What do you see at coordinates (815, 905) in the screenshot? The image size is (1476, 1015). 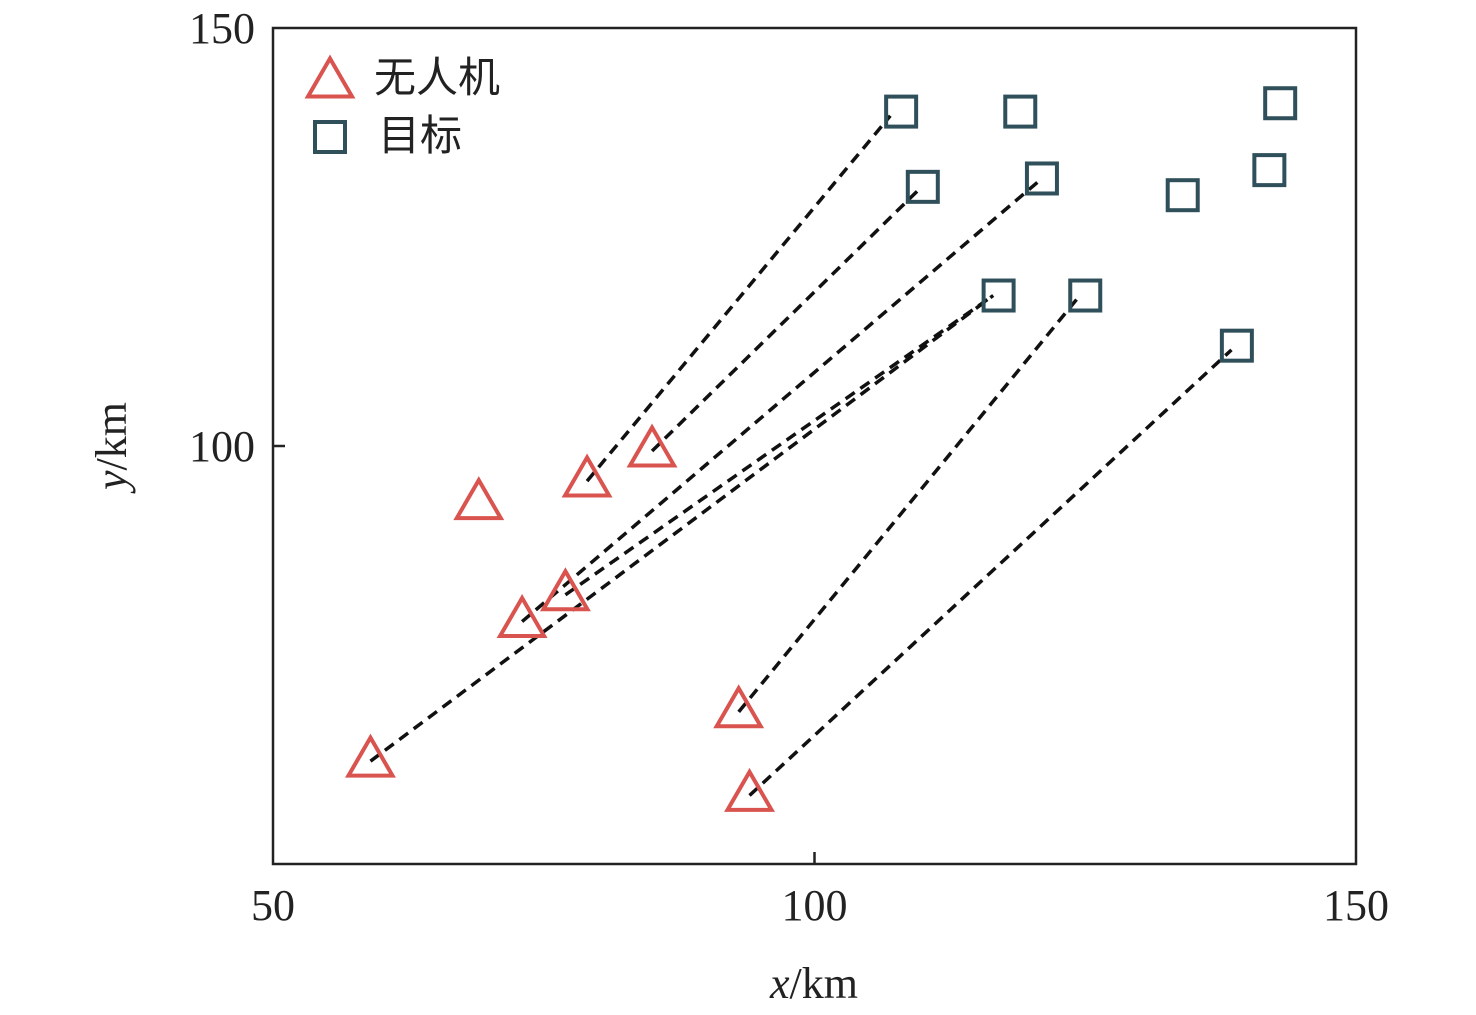 I see `x-tick-label: 100` at bounding box center [815, 905].